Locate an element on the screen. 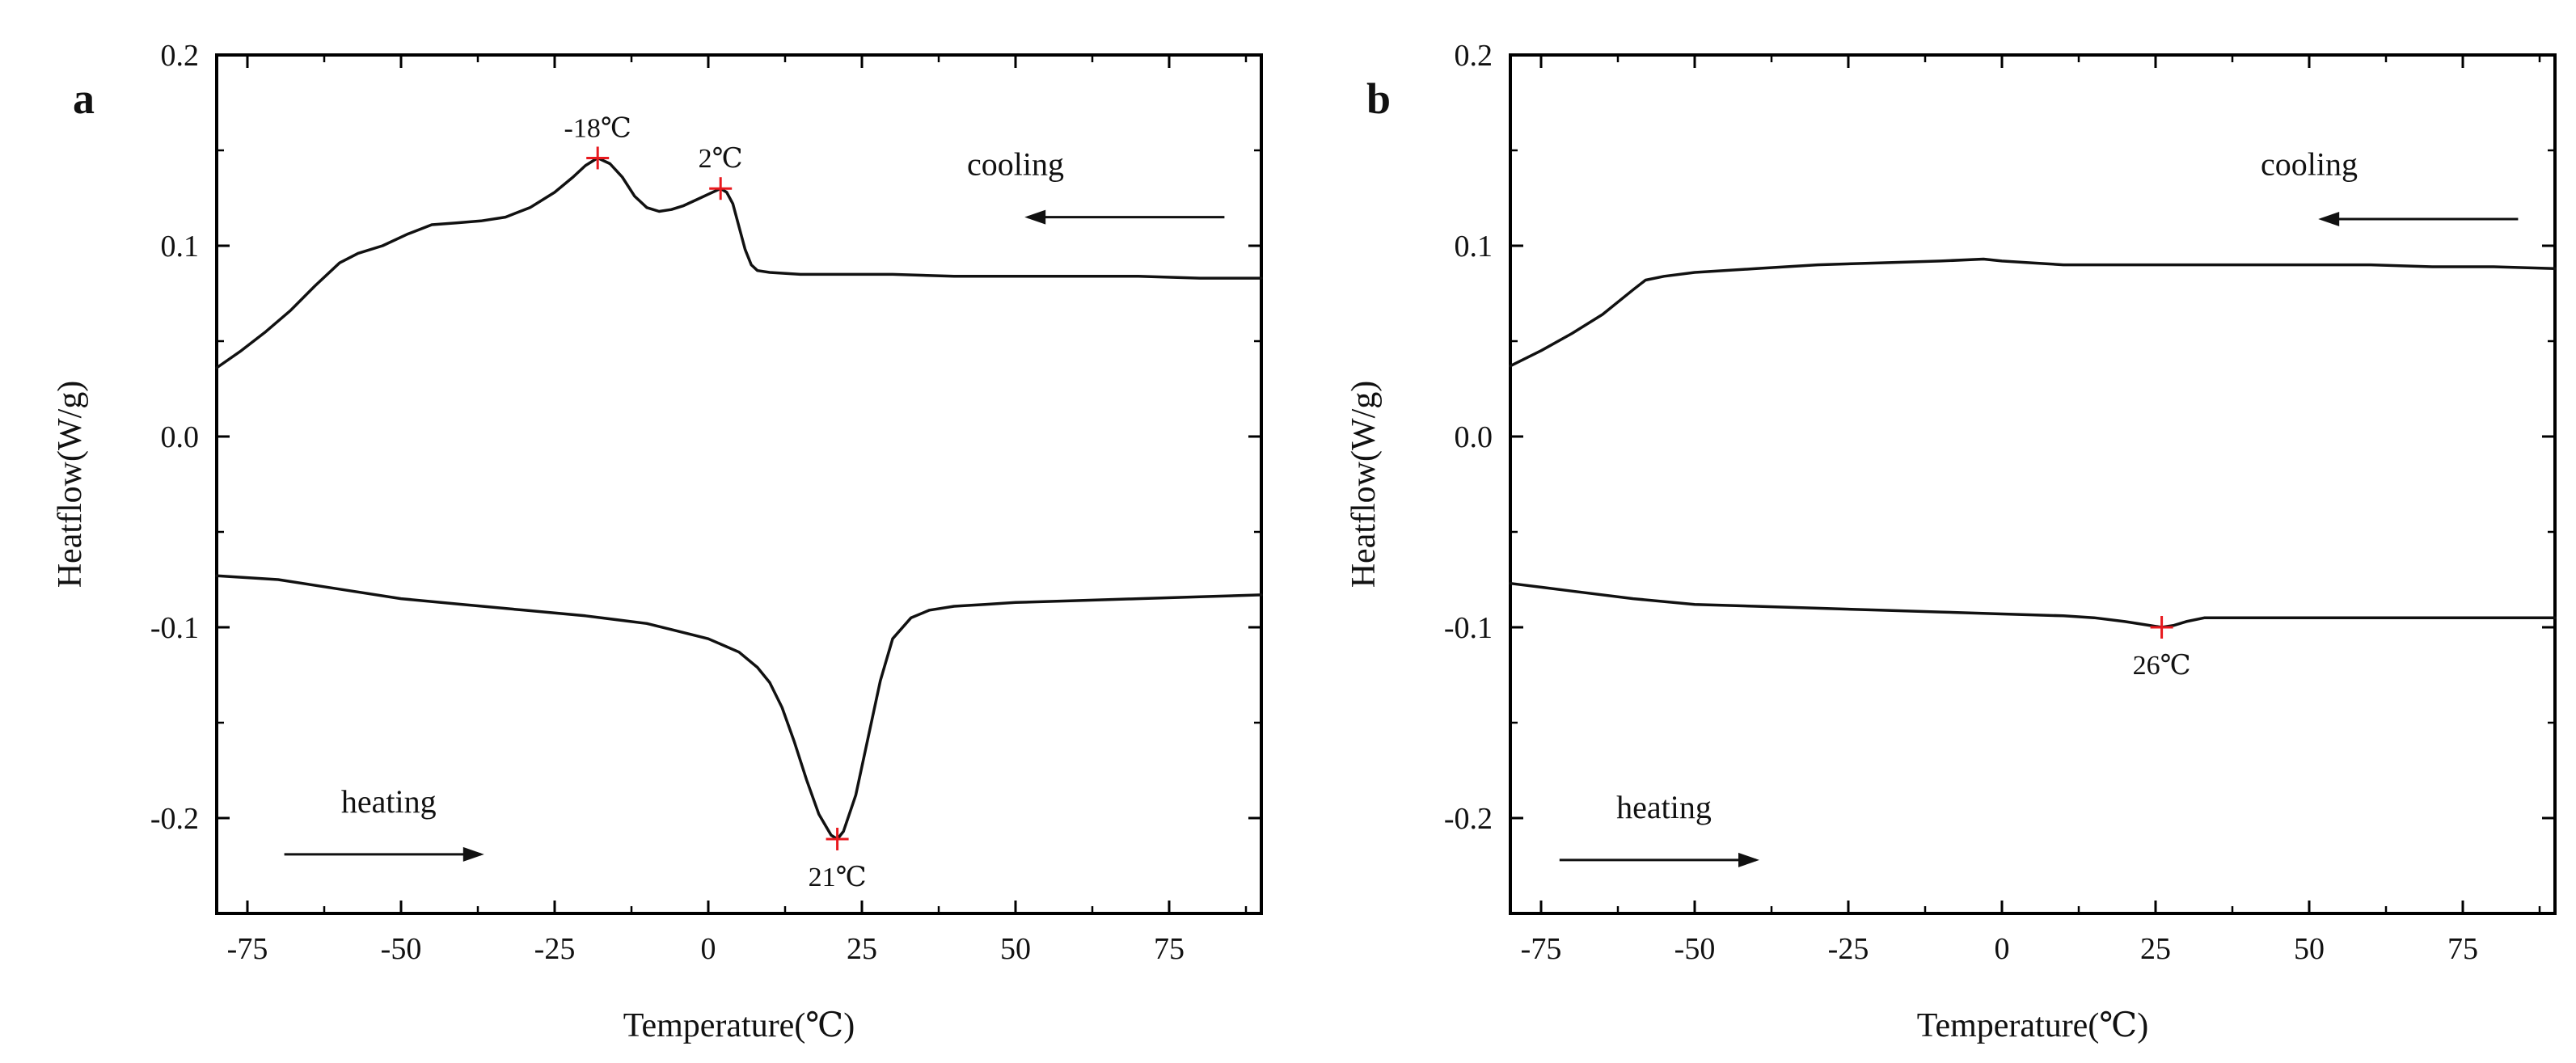  peak-label: 2℃ is located at coordinates (721, 159).